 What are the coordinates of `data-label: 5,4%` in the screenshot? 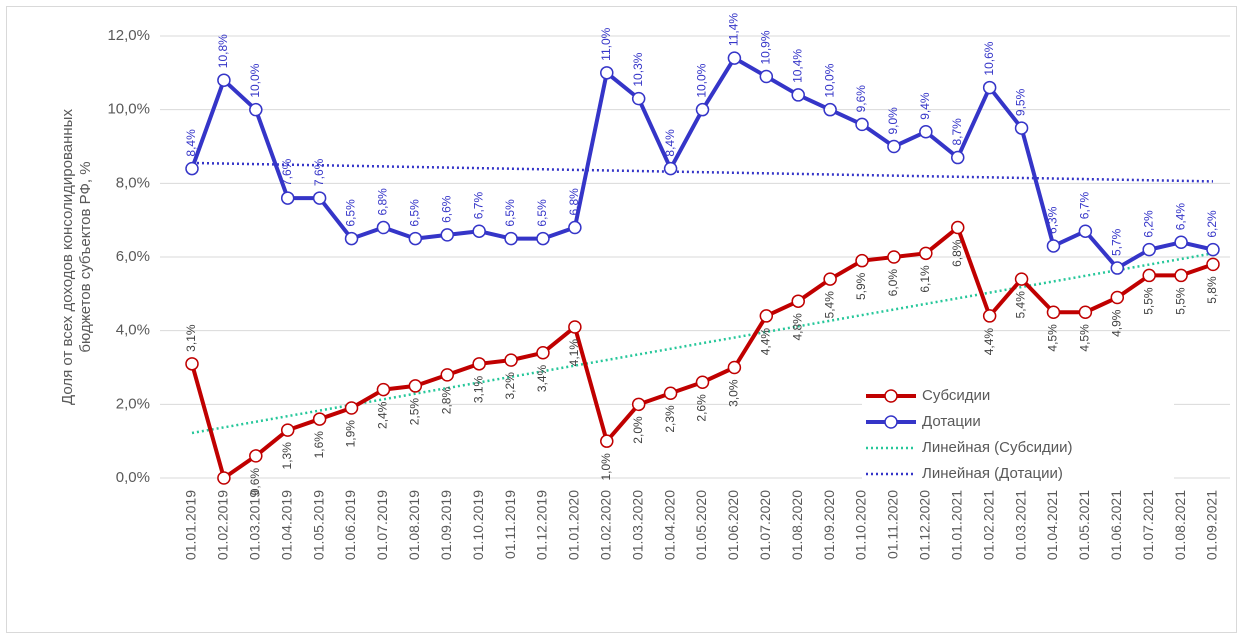 It's located at (1021, 305).